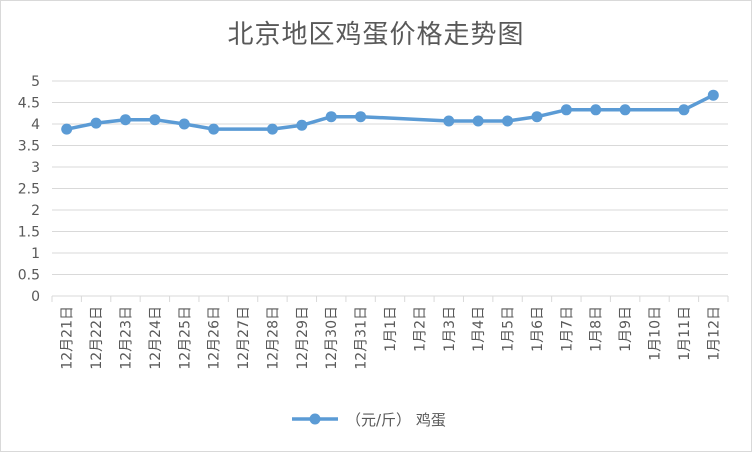 This screenshot has width=752, height=452. I want to click on x-tick-label: 12月31日, so click(362, 338).